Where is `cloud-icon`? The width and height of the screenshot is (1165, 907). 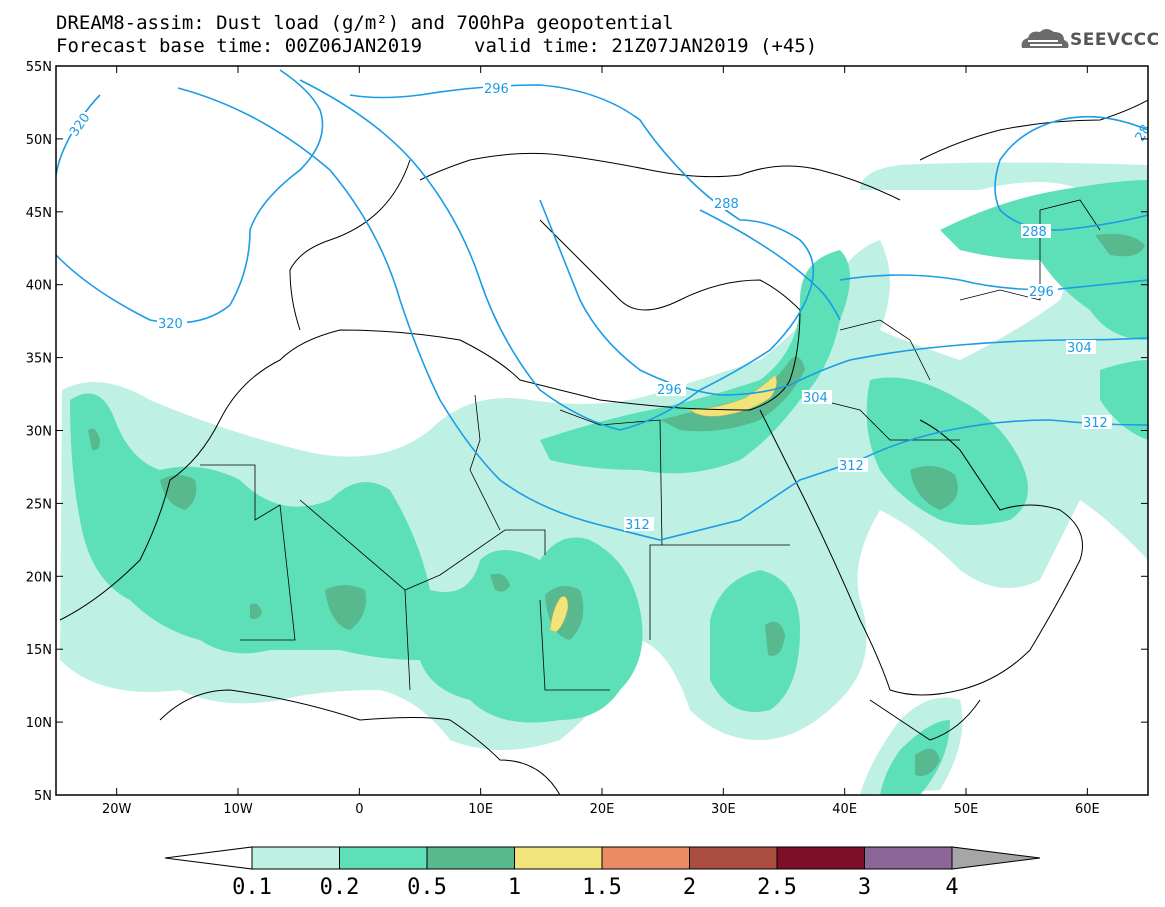 cloud-icon is located at coordinates (1045, 38).